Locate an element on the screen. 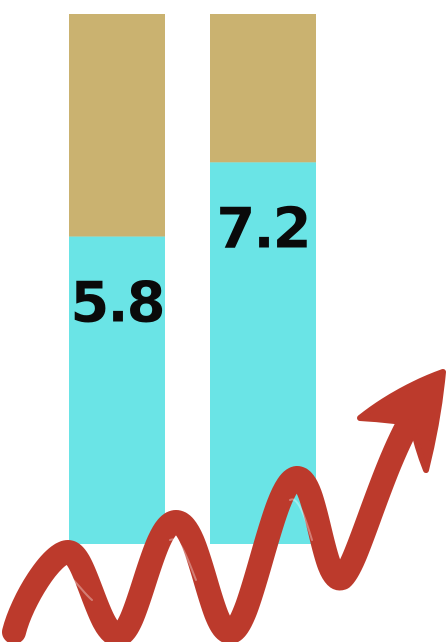  data-labels-group: 5.8 7.2 is located at coordinates (190, 266).